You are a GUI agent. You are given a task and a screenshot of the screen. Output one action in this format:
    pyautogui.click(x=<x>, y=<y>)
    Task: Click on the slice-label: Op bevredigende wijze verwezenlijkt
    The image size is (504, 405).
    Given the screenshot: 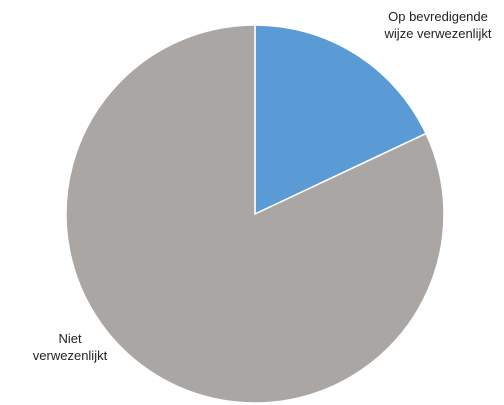 What is the action you would take?
    pyautogui.click(x=438, y=25)
    